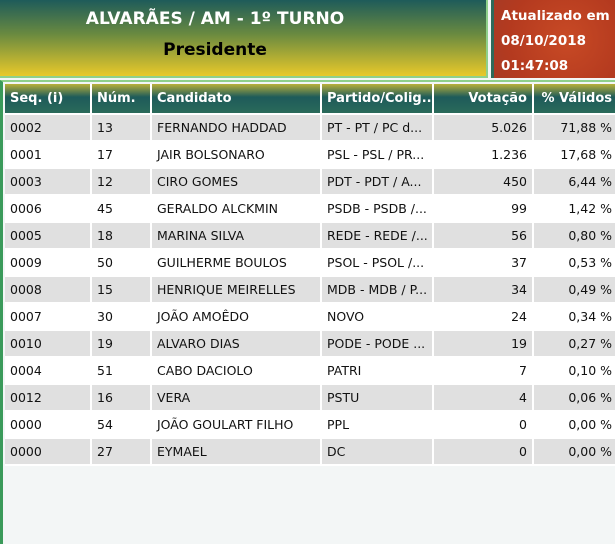 The image size is (615, 544). I want to click on col-seq: Seq. (i), so click(48, 99).